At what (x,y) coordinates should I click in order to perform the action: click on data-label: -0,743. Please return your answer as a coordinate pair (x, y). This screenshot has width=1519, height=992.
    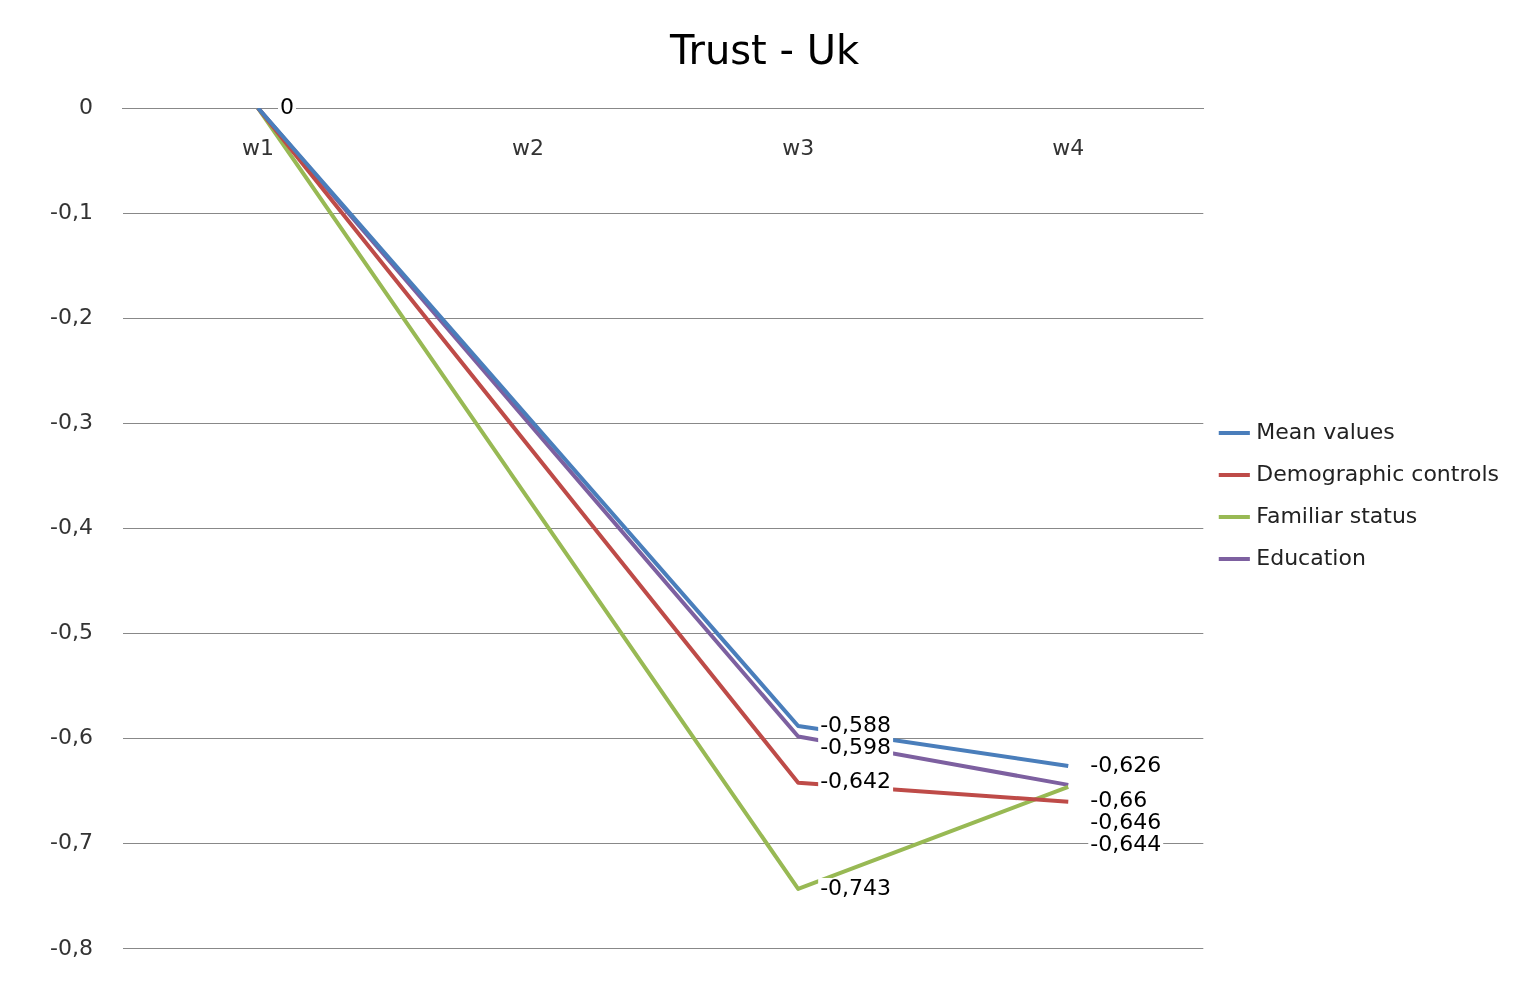
    Looking at the image, I should click on (856, 887).